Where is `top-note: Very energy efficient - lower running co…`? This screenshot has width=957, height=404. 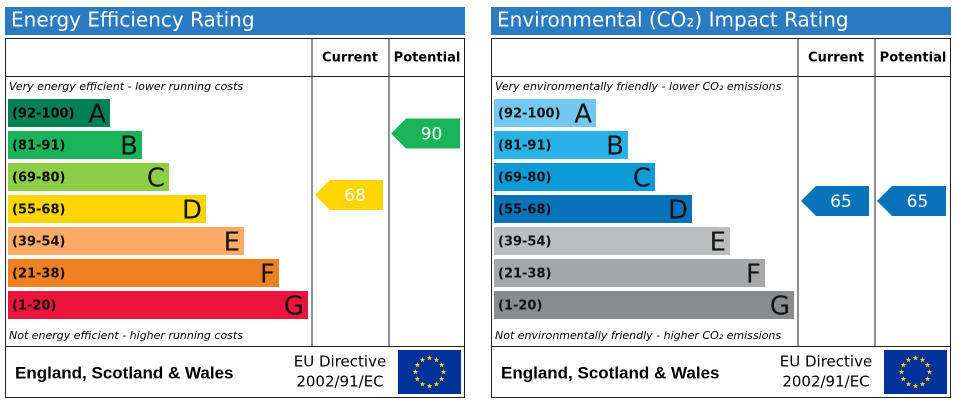 top-note: Very energy efficient - lower running co… is located at coordinates (126, 86).